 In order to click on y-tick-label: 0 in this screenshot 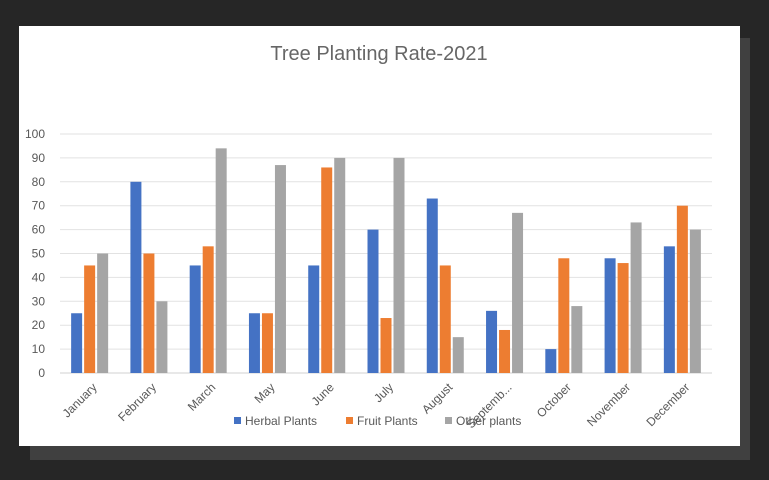, I will do `click(41, 373)`.